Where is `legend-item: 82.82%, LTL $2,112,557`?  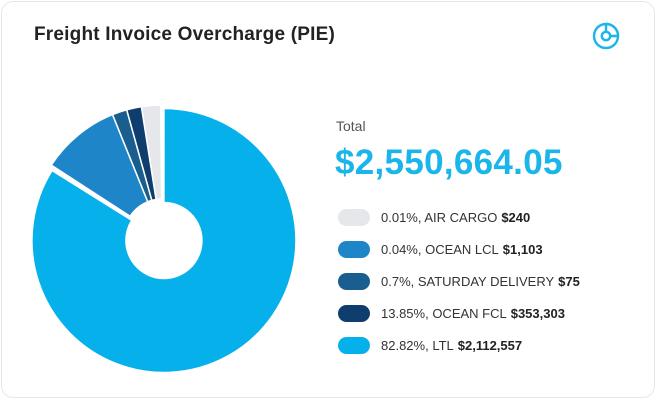 legend-item: 82.82%, LTL $2,112,557 is located at coordinates (497, 345).